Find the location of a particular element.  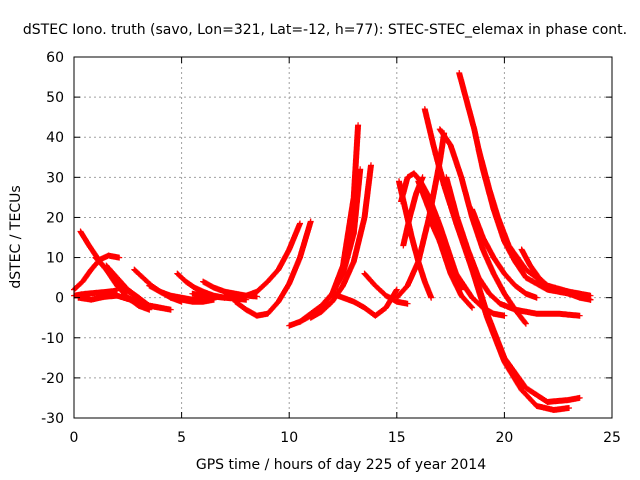

x-tick-label: 10 is located at coordinates (289, 438).